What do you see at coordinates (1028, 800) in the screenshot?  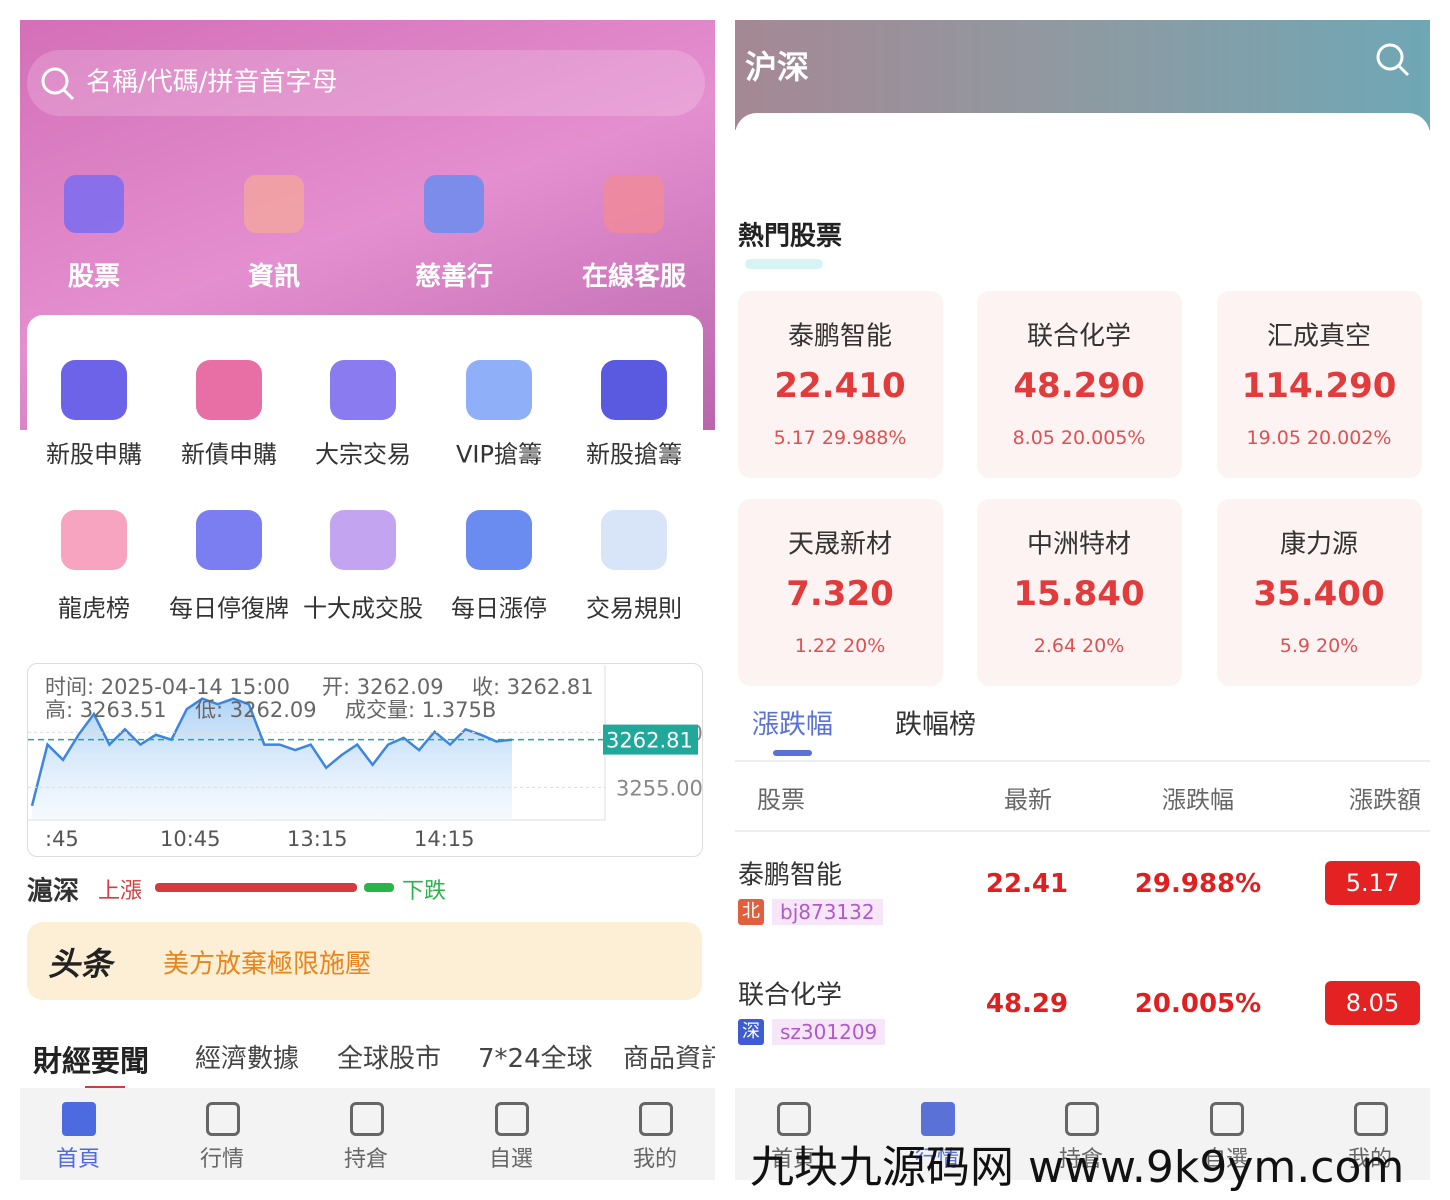 I see `table-header: 最新` at bounding box center [1028, 800].